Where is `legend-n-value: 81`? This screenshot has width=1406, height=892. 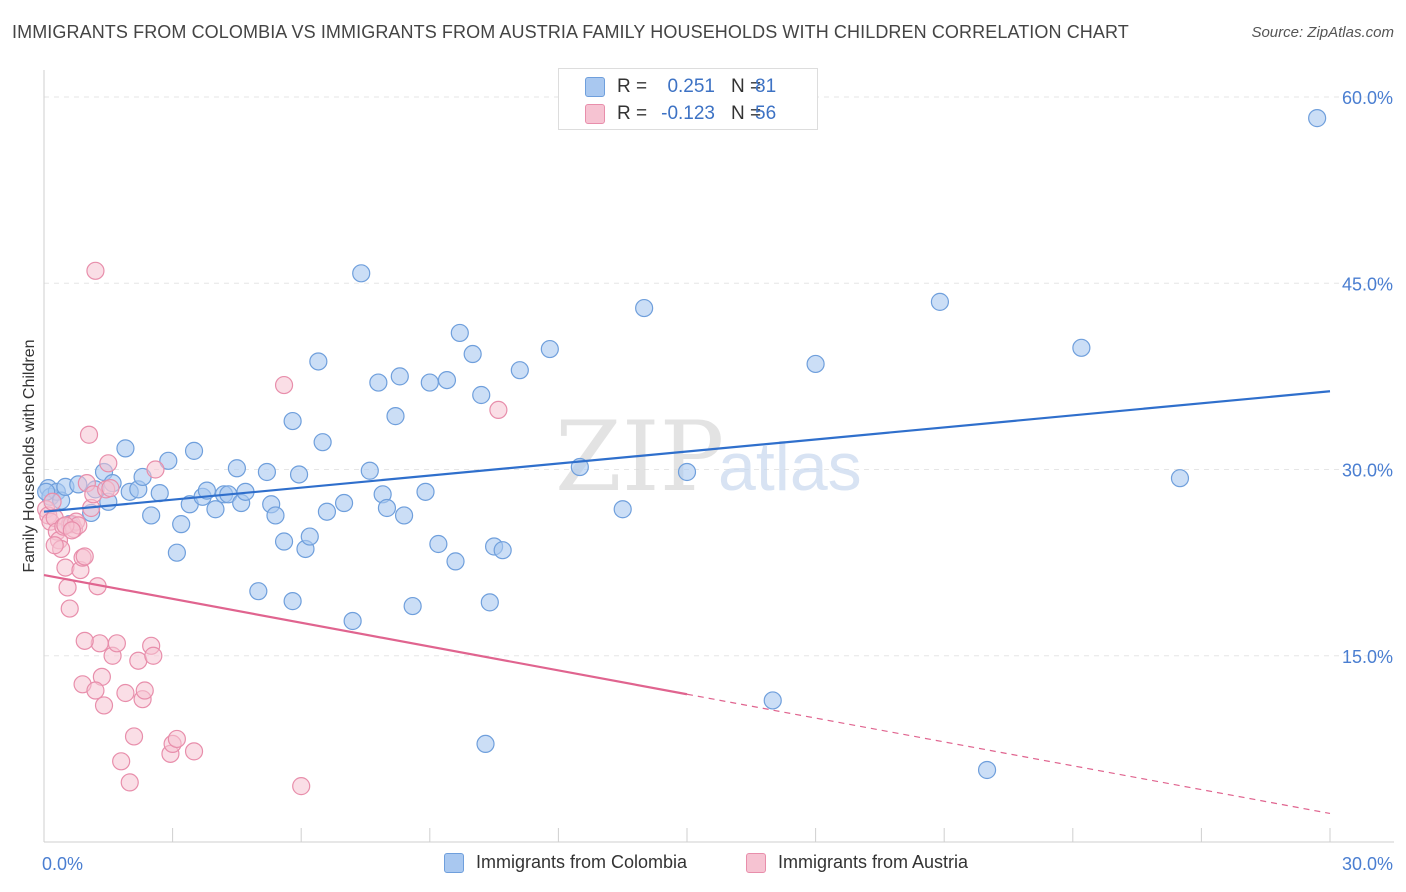 legend-n-value: 81 is located at coordinates (766, 86).